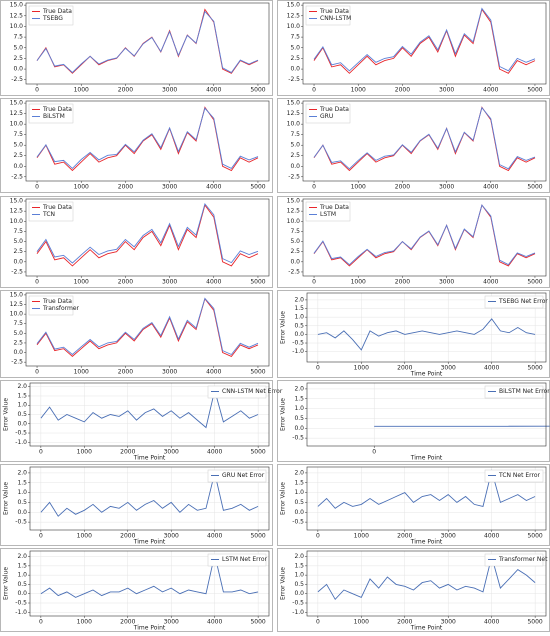 The height and width of the screenshot is (636, 550). I want to click on legend-label: TCN, so click(48, 214).